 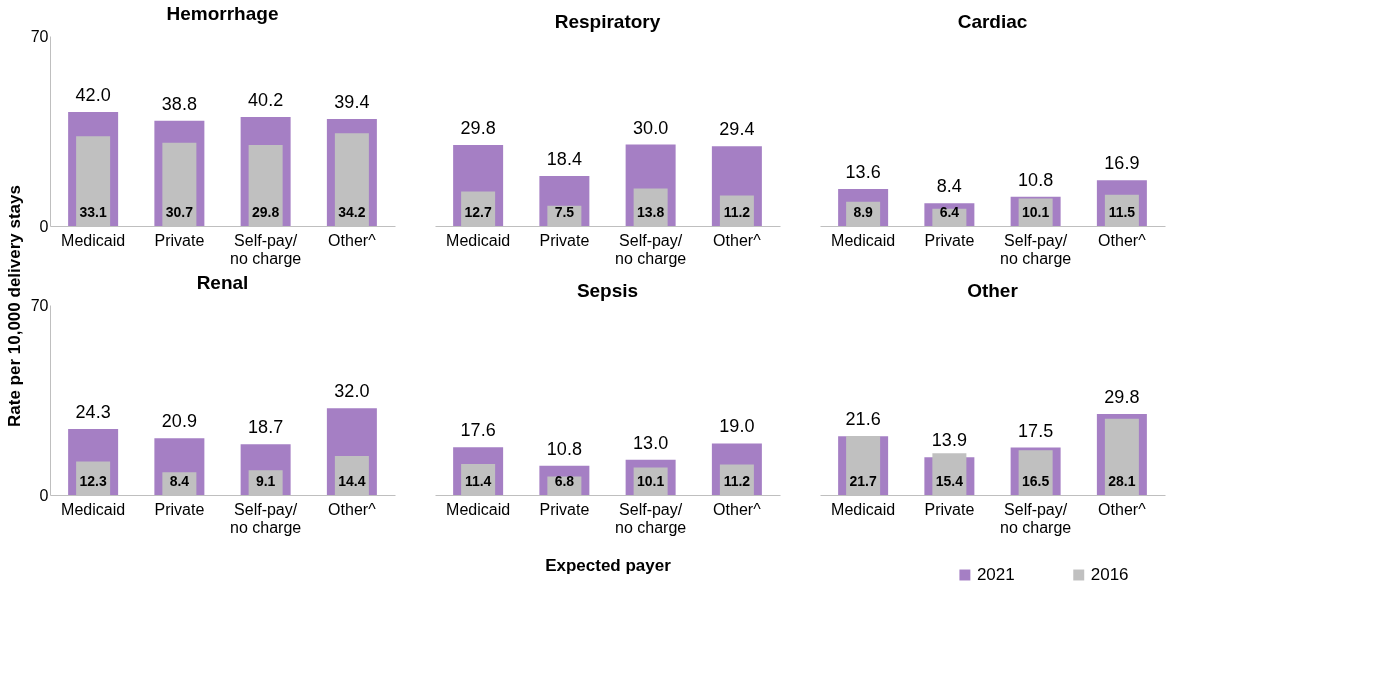 I want to click on chart-title: Respiratory, so click(x=607, y=21).